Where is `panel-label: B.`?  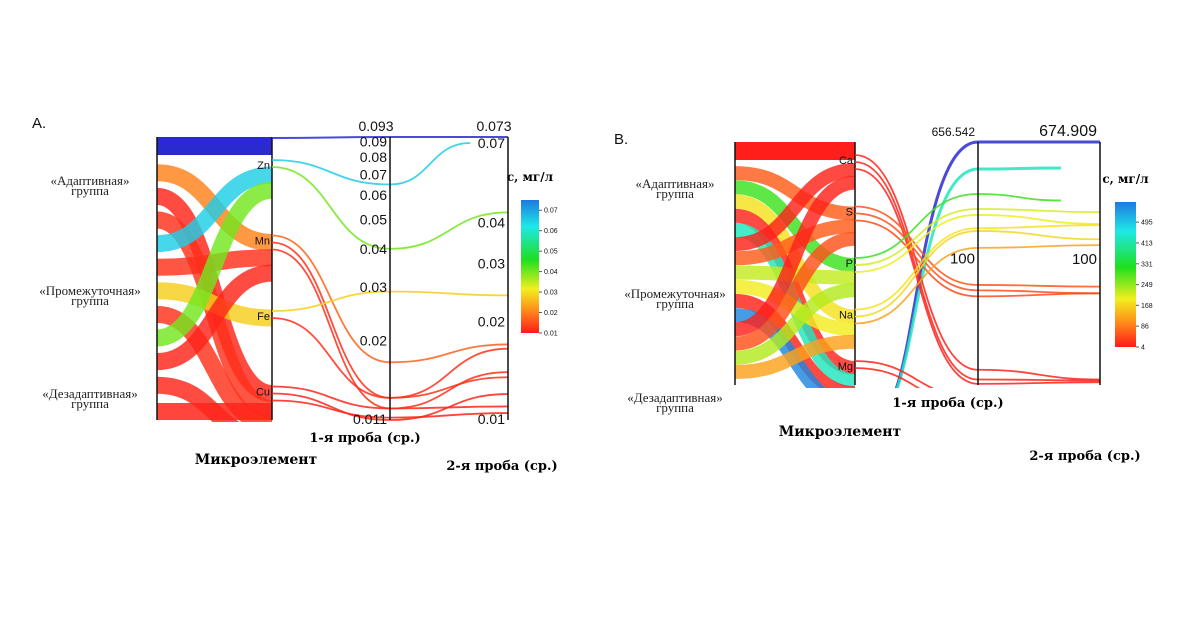 panel-label: B. is located at coordinates (621, 139).